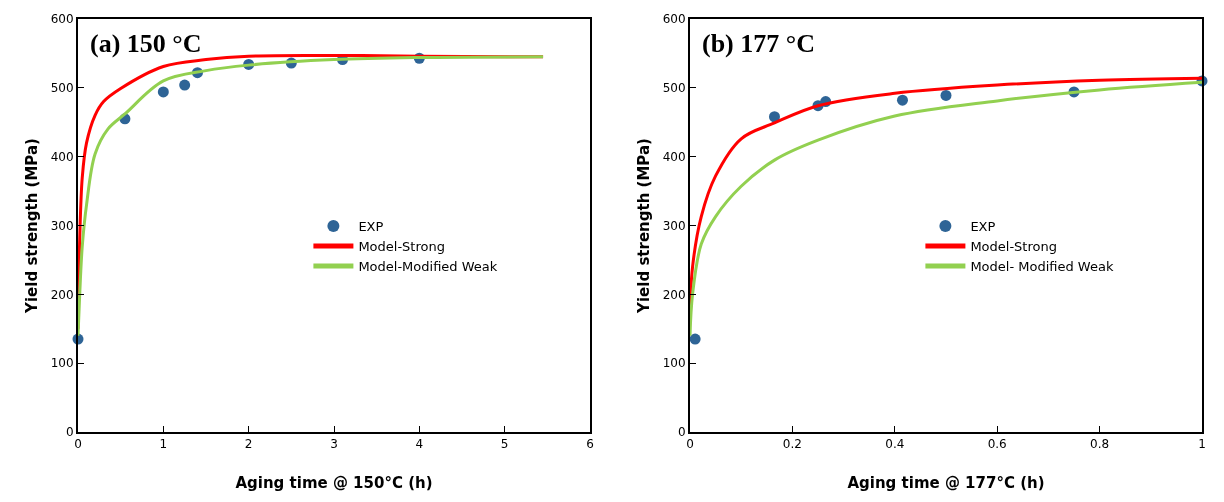 Image resolution: width=1224 pixels, height=502 pixels. Describe the element at coordinates (504, 444) in the screenshot. I see `x-tick-label: 5` at that location.